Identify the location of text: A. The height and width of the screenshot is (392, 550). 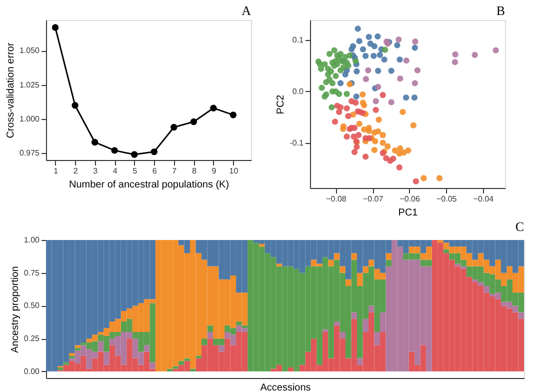
(247, 10).